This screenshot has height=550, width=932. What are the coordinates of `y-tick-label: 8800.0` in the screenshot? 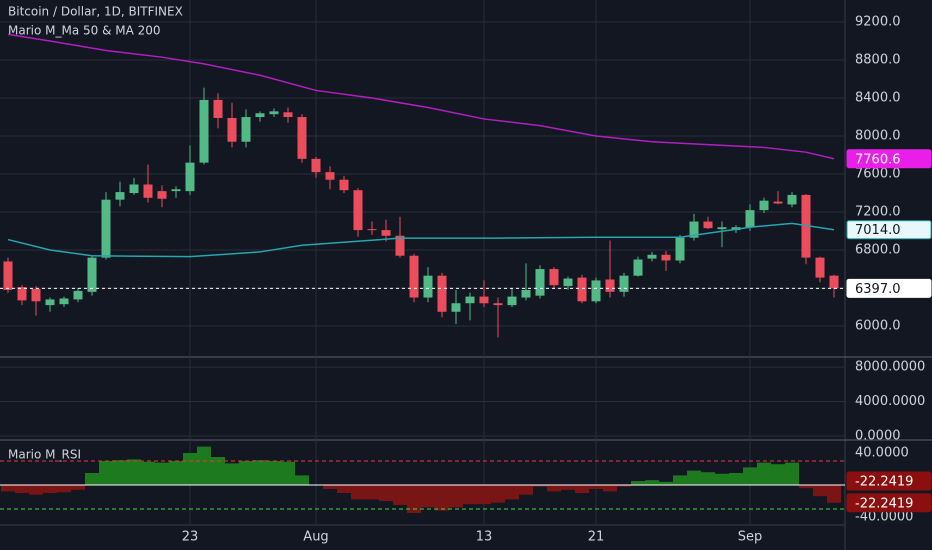 It's located at (878, 60).